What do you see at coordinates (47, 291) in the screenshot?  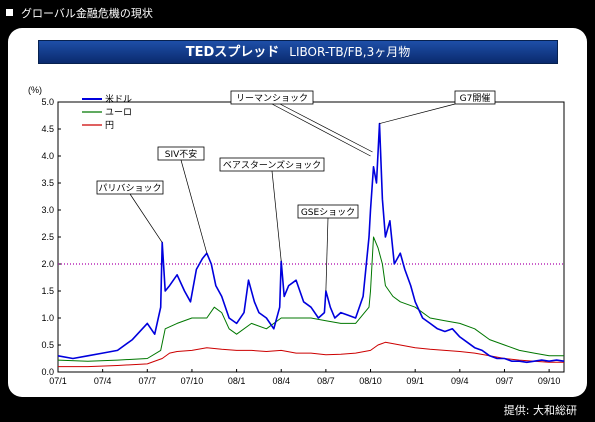 I see `y-tick-label: 1.5` at bounding box center [47, 291].